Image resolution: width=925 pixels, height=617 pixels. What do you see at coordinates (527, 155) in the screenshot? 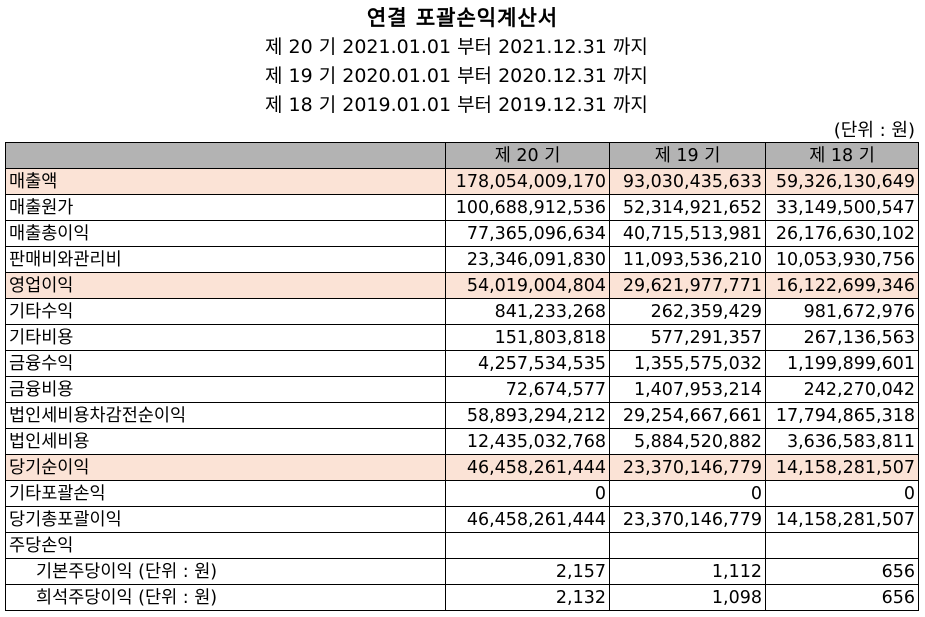
I see `header-period-20: 제 20 기` at bounding box center [527, 155].